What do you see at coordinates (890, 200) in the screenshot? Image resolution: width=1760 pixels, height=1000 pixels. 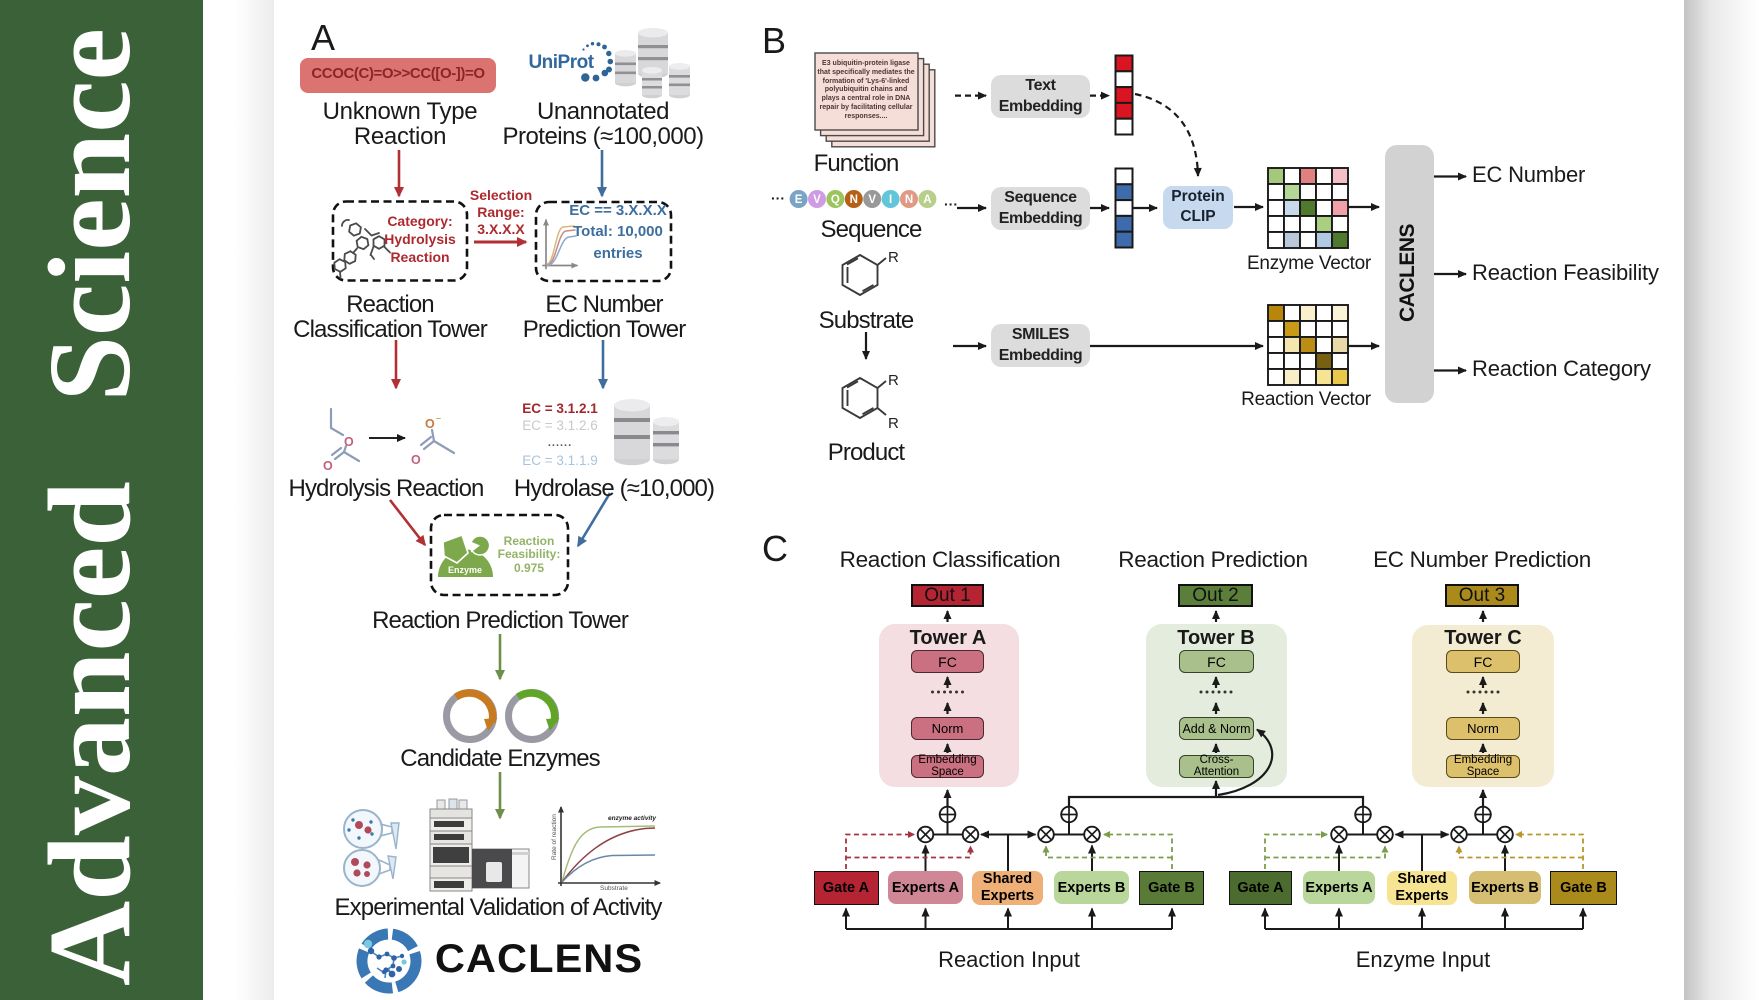 I see `svg-text: I` at bounding box center [890, 200].